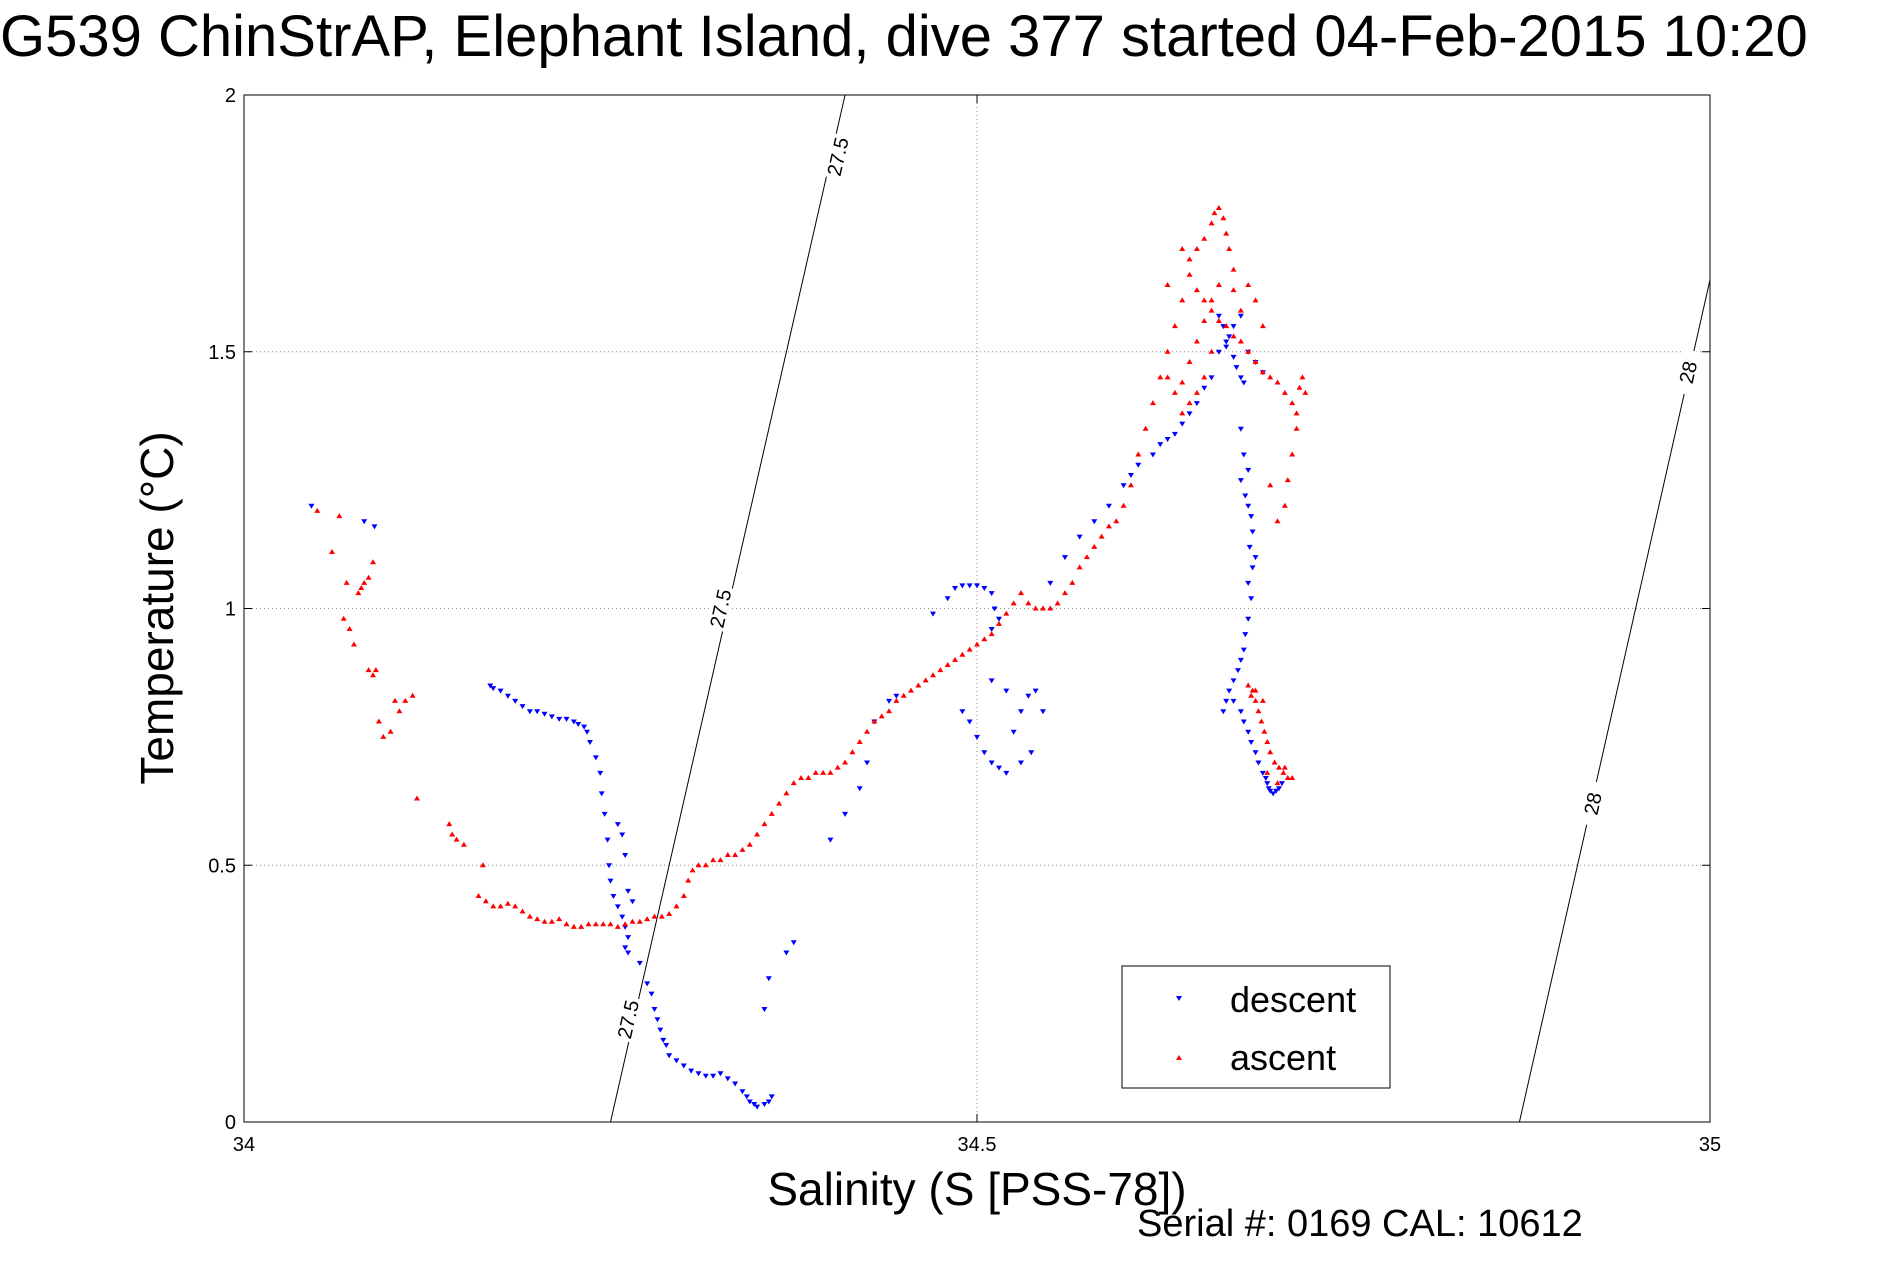 This screenshot has width=1891, height=1262. I want to click on legend-ascent-label: ascent, so click(1283, 1057).